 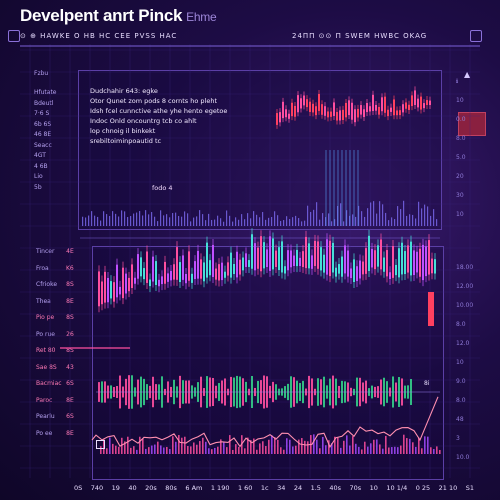 What do you see at coordinates (268, 392) in the screenshot?
I see `mid-volume-bars` at bounding box center [268, 392].